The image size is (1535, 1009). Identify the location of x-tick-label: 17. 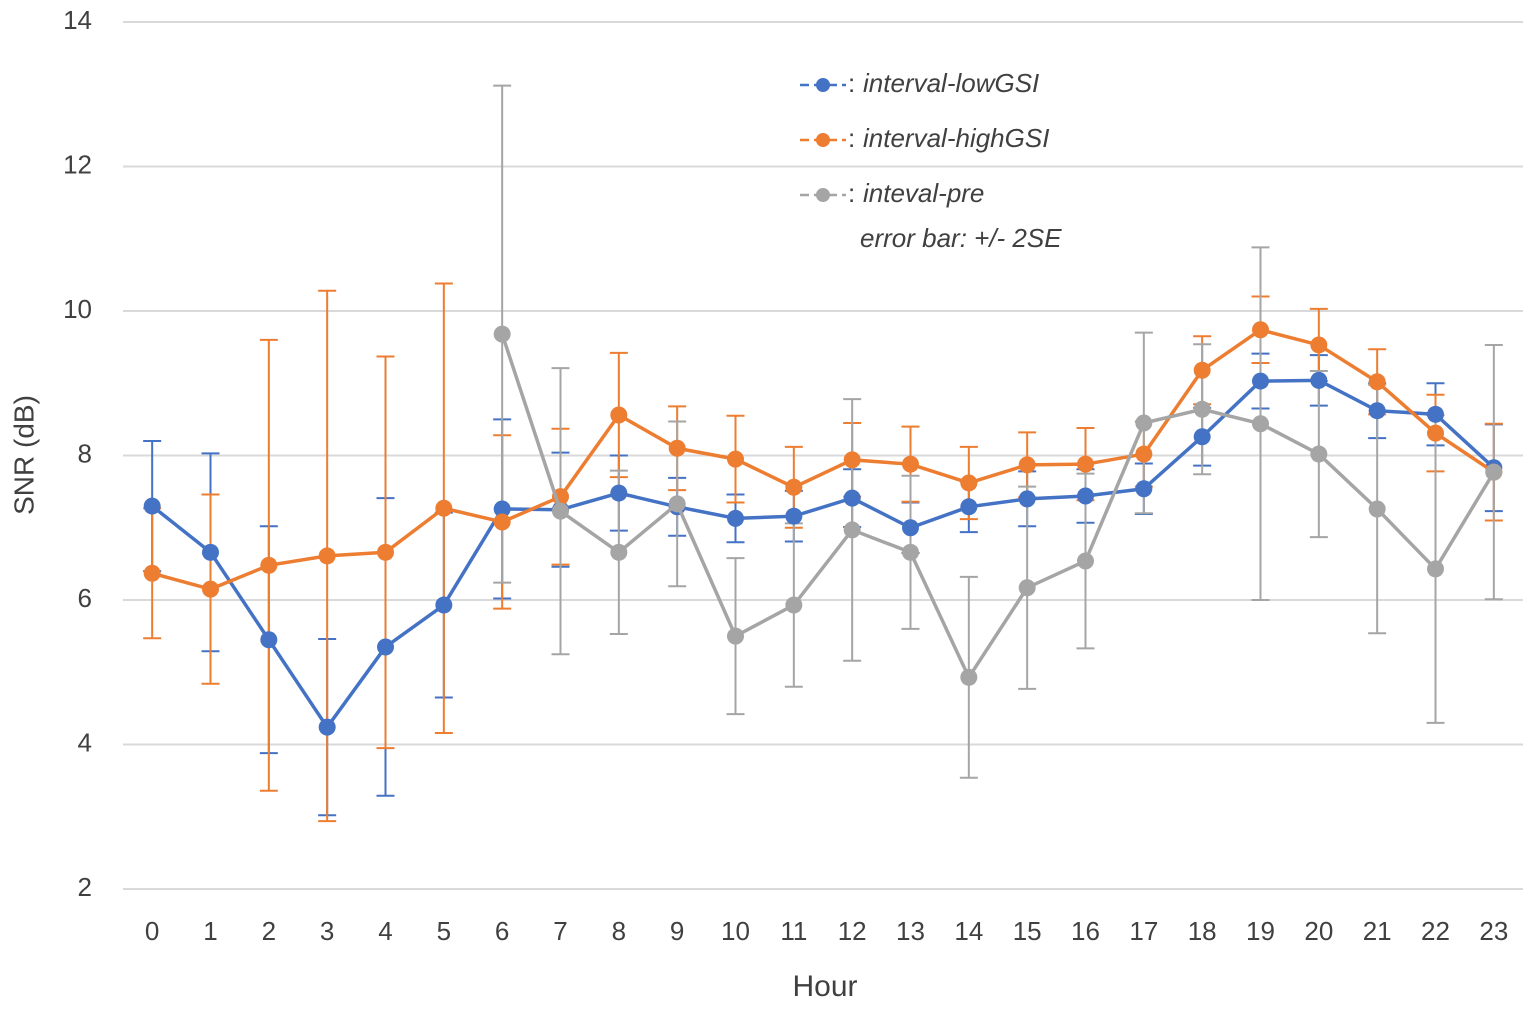
(1143, 931).